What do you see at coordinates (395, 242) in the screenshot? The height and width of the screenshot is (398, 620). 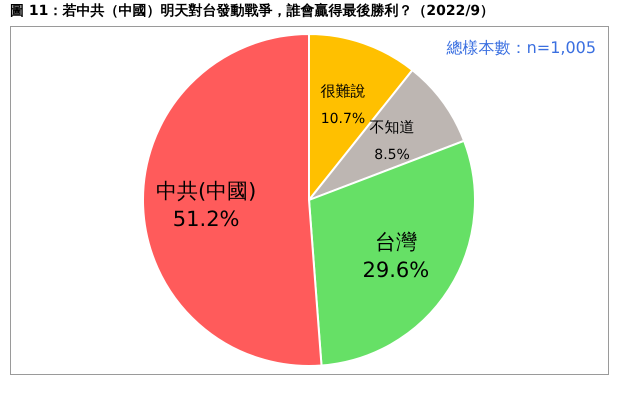 I see `slice-label: 台灣` at bounding box center [395, 242].